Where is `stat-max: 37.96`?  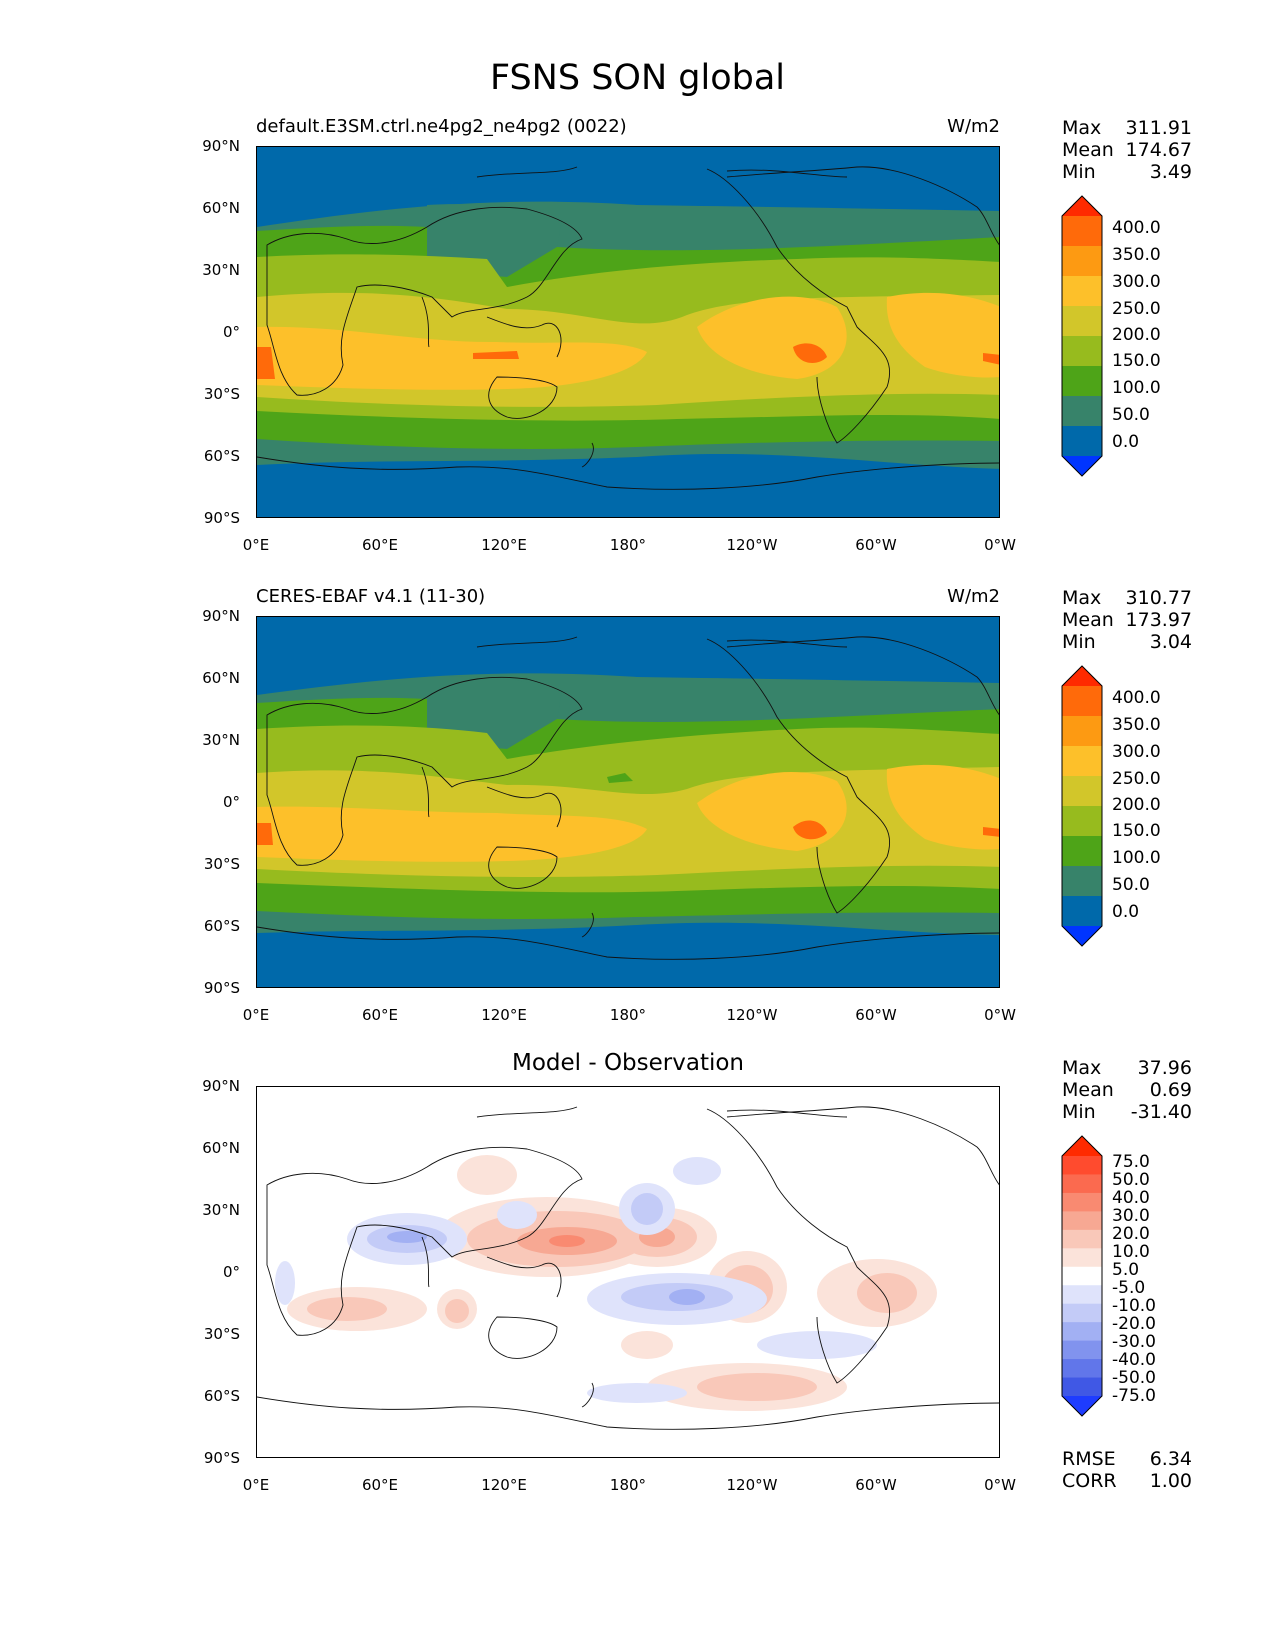
stat-max: 37.96 is located at coordinates (1164, 1068).